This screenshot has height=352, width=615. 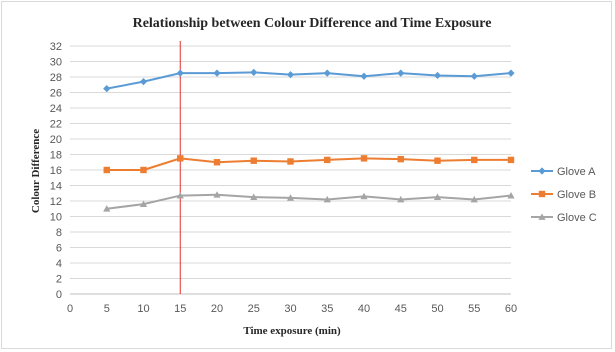 I want to click on x-axis-title: Time exposure (min), so click(x=292, y=331).